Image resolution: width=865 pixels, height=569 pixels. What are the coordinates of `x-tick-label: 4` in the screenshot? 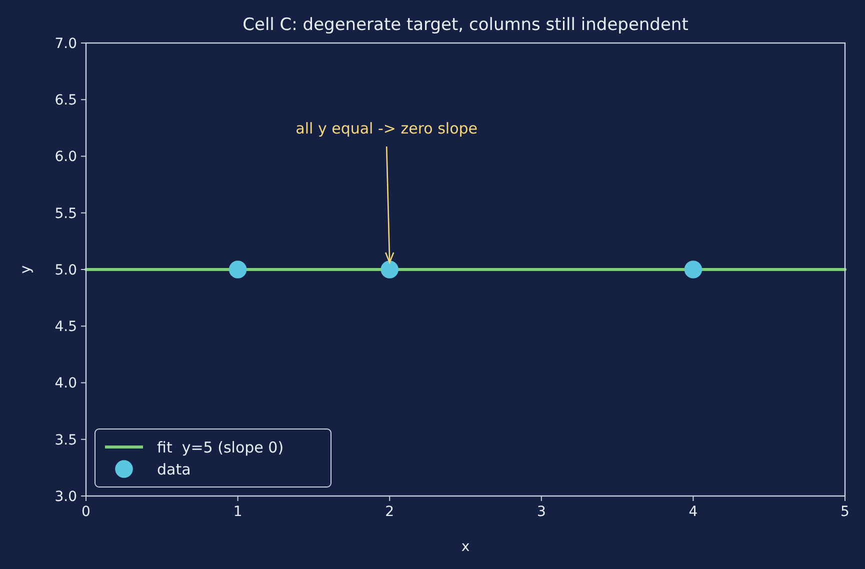 It's located at (693, 512).